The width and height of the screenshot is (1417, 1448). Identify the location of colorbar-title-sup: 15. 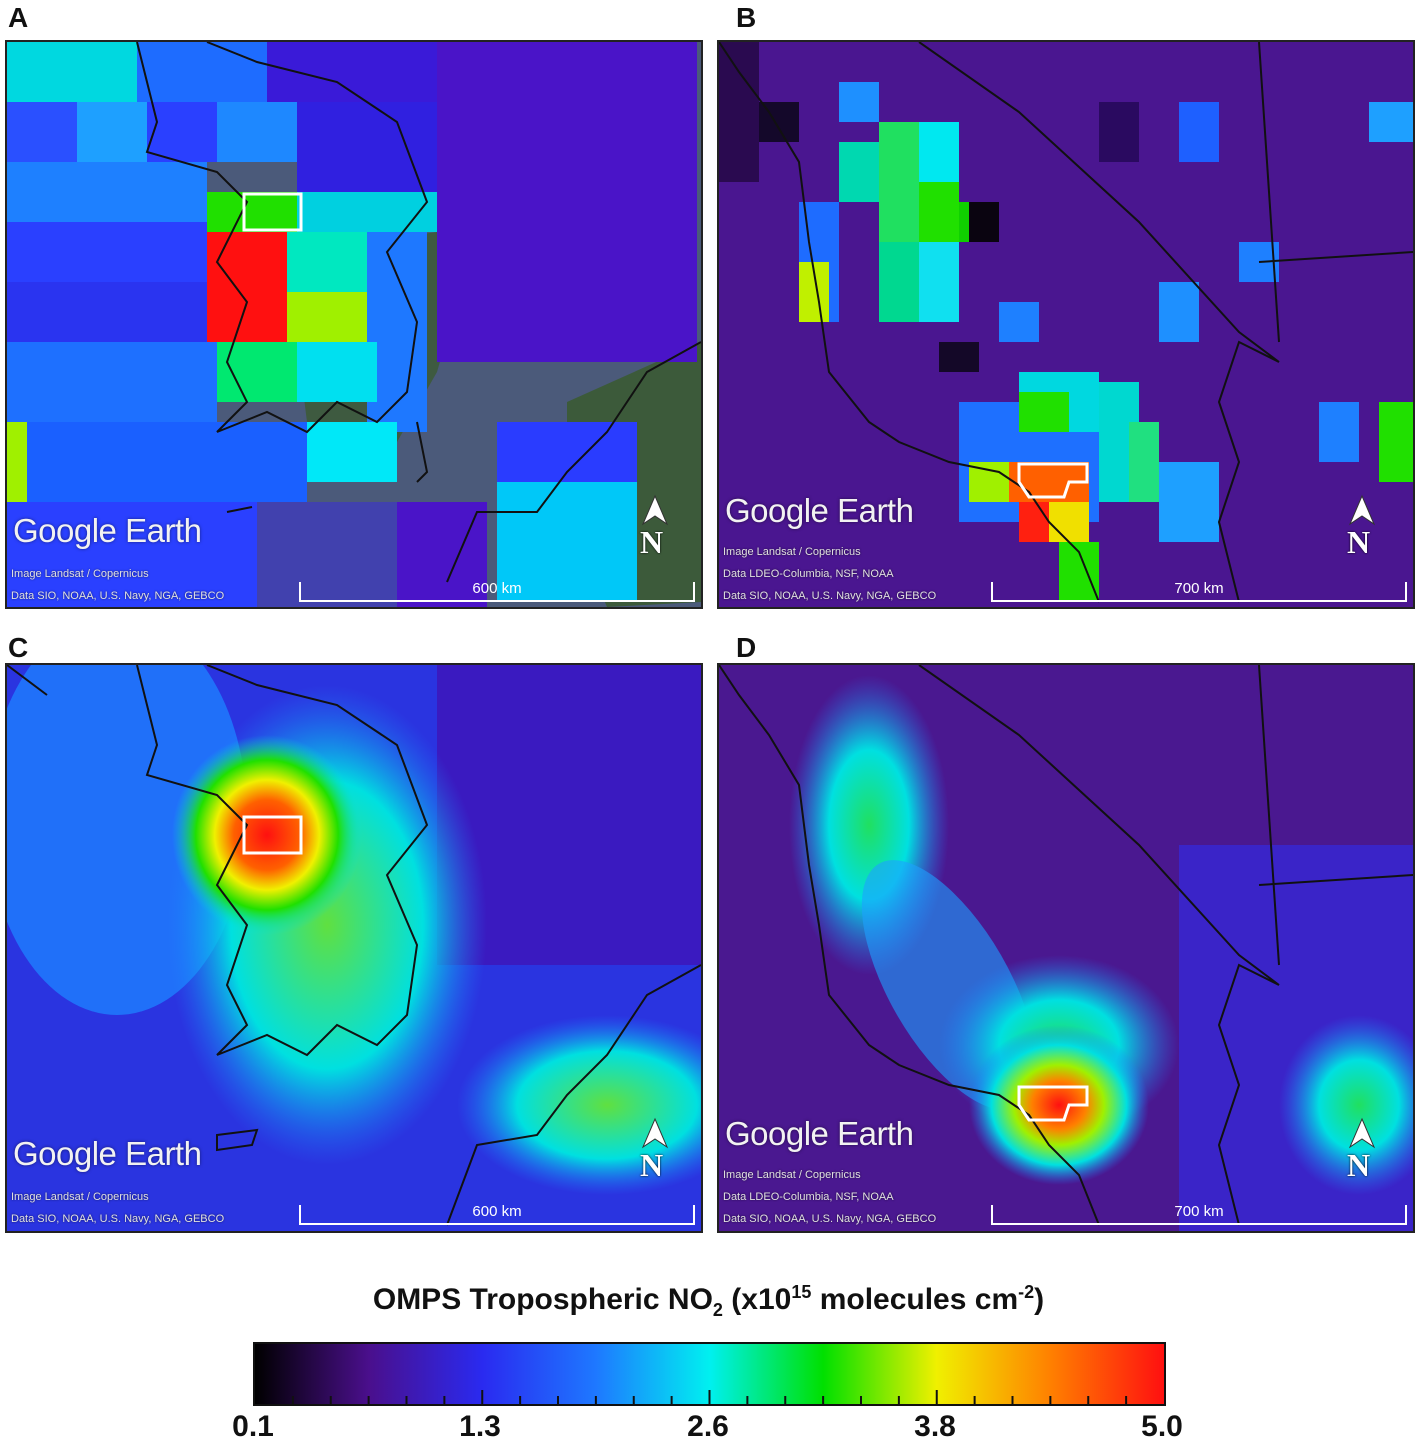
(801, 1292).